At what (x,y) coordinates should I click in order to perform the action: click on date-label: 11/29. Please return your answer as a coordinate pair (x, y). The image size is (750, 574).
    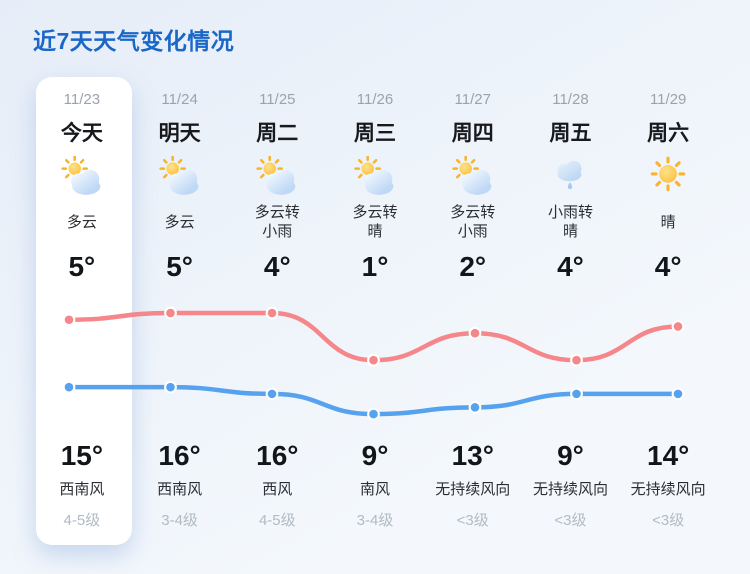
    Looking at the image, I should click on (668, 99).